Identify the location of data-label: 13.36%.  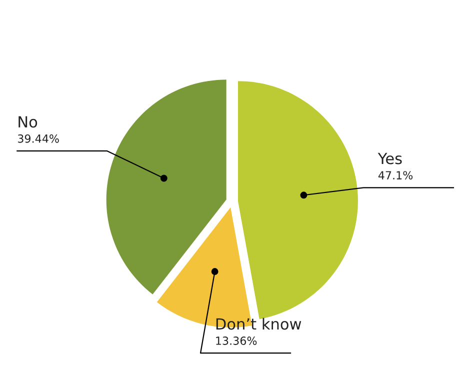
(236, 340).